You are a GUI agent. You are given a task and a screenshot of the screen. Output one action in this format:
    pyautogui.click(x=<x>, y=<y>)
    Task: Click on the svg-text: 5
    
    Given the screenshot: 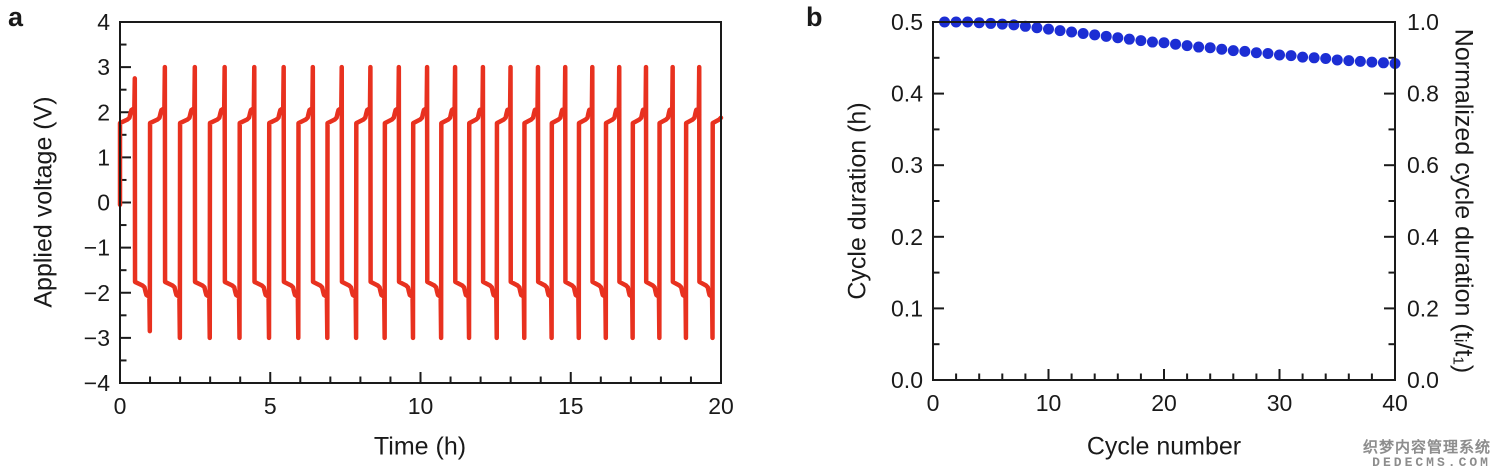 What is the action you would take?
    pyautogui.click(x=270, y=406)
    